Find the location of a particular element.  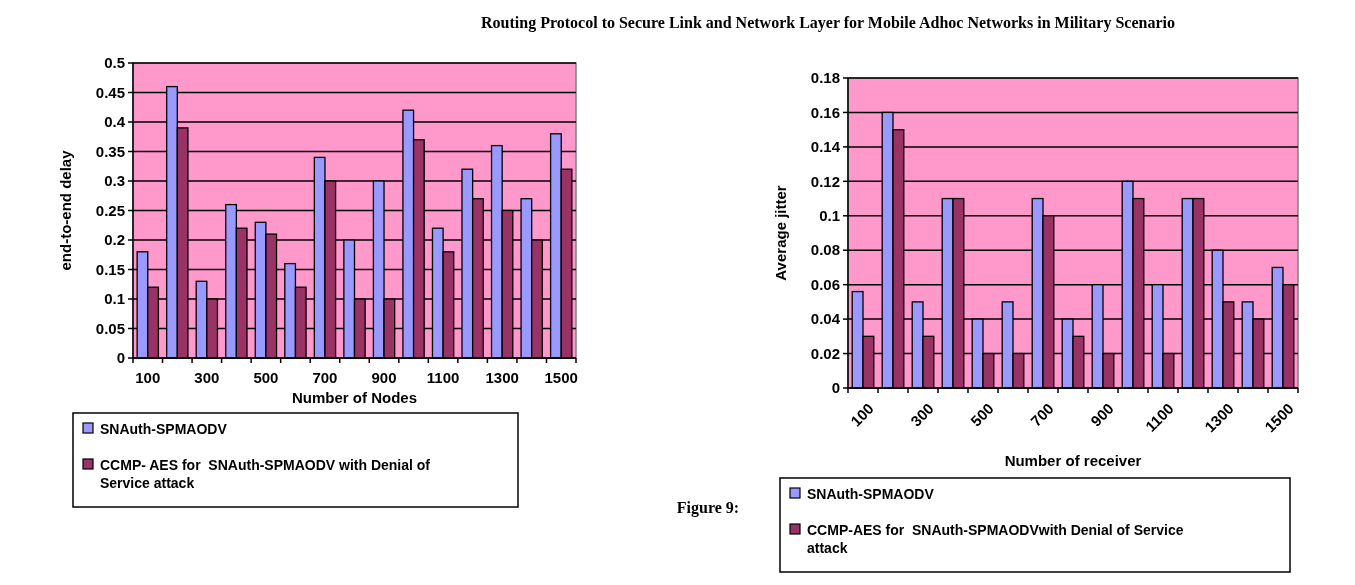

y-tick-label: 0.25 is located at coordinates (110, 210).